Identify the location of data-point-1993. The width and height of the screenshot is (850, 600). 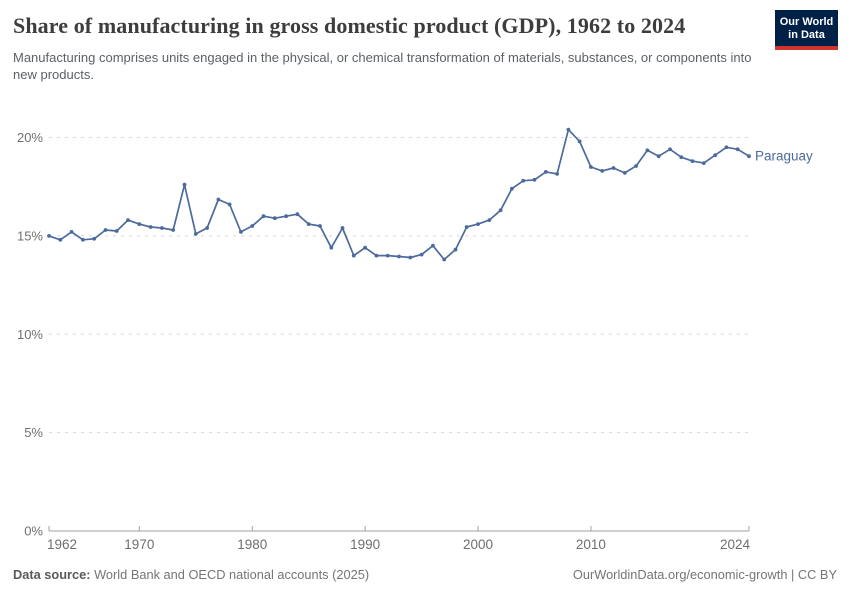
(399, 256).